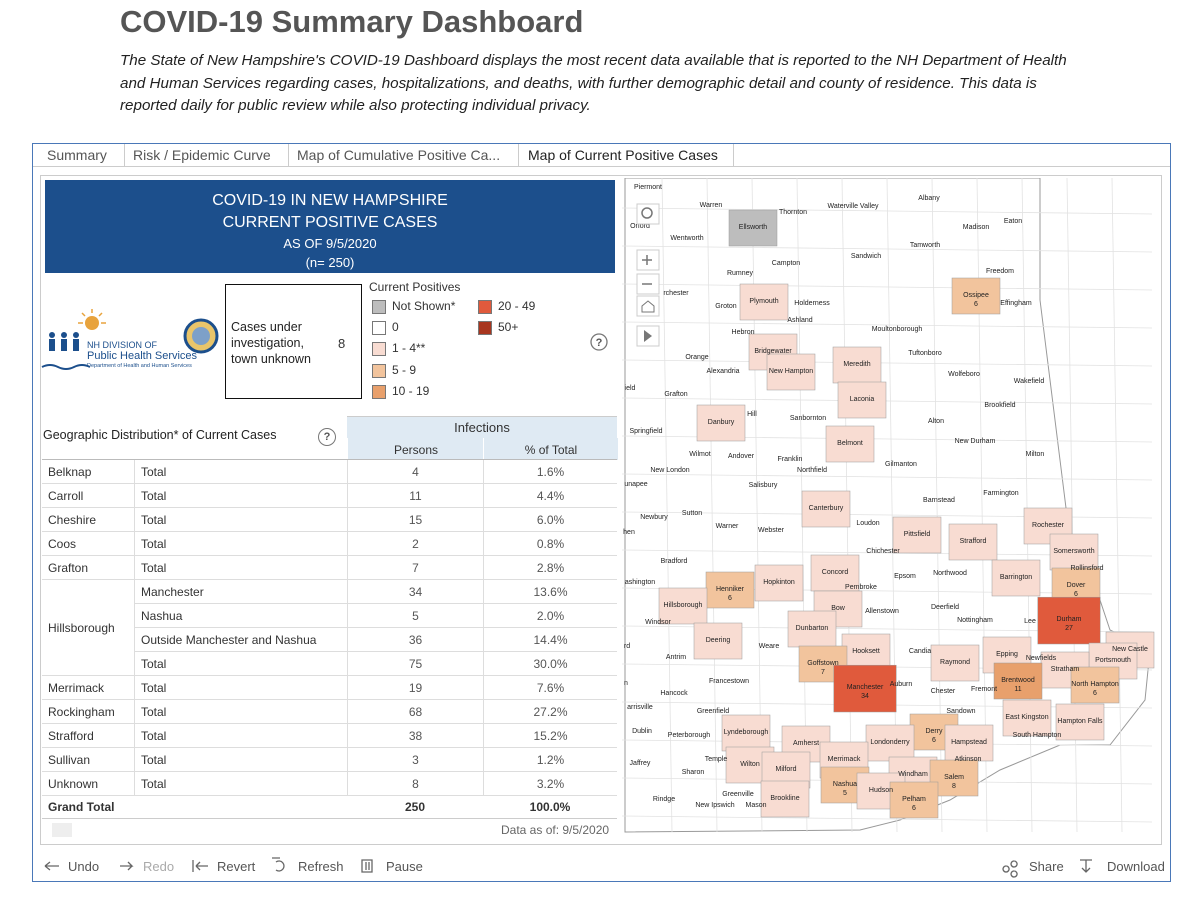  What do you see at coordinates (550, 712) in the screenshot?
I see `pct-cell: 27.2%` at bounding box center [550, 712].